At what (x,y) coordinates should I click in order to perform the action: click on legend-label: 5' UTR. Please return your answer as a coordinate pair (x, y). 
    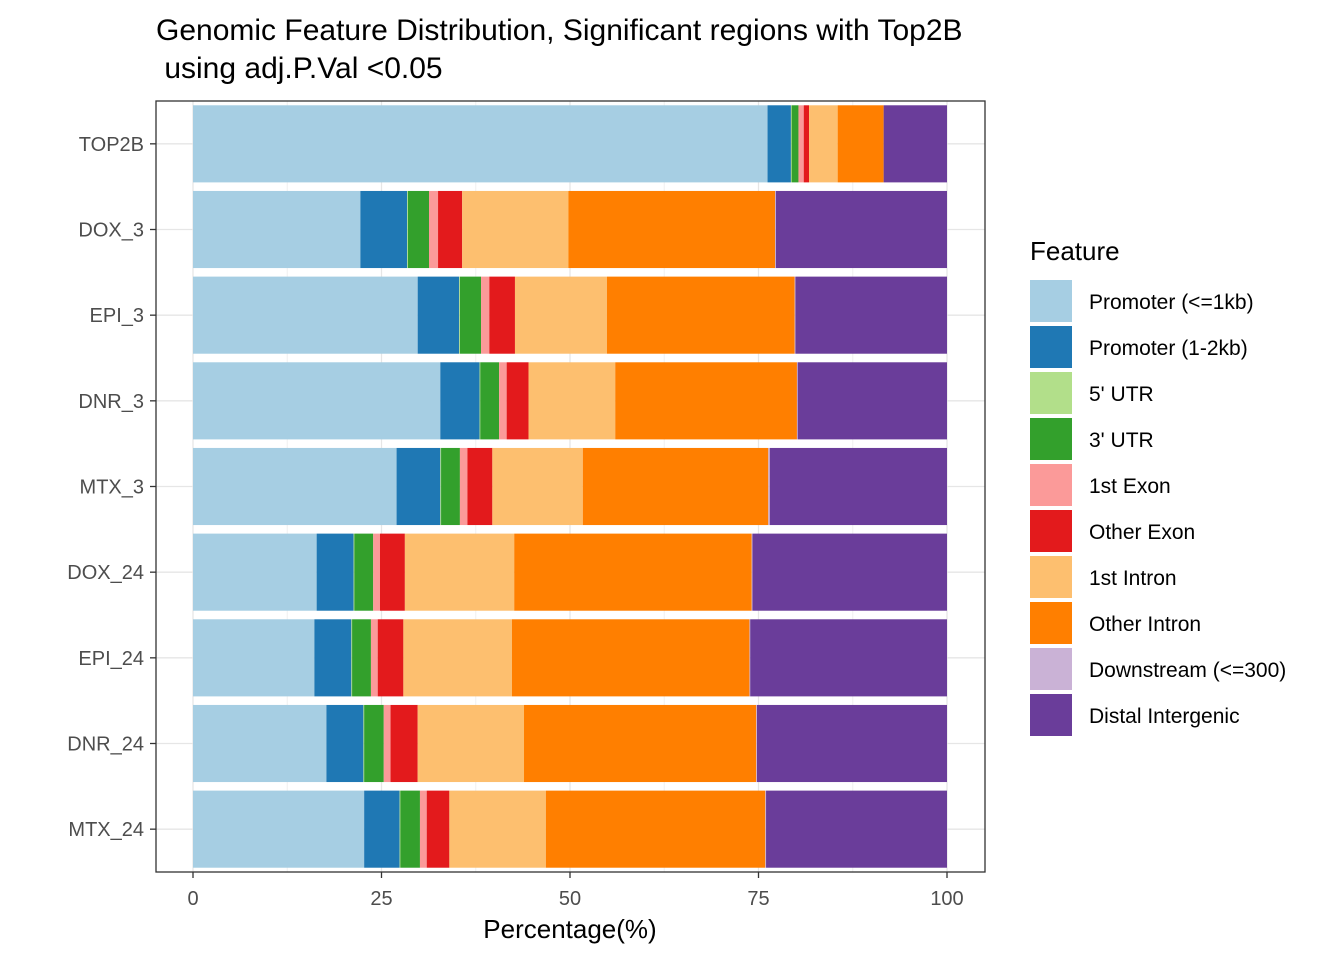
    Looking at the image, I should click on (1121, 394).